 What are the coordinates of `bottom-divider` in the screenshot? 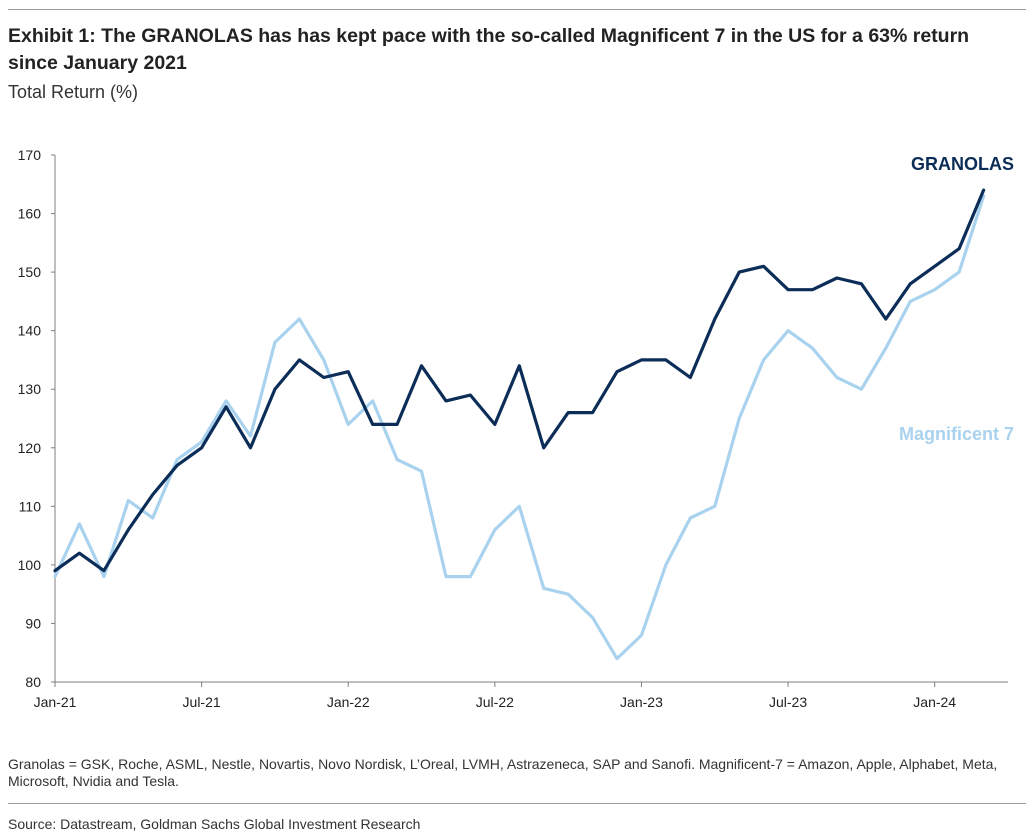 It's located at (517, 803).